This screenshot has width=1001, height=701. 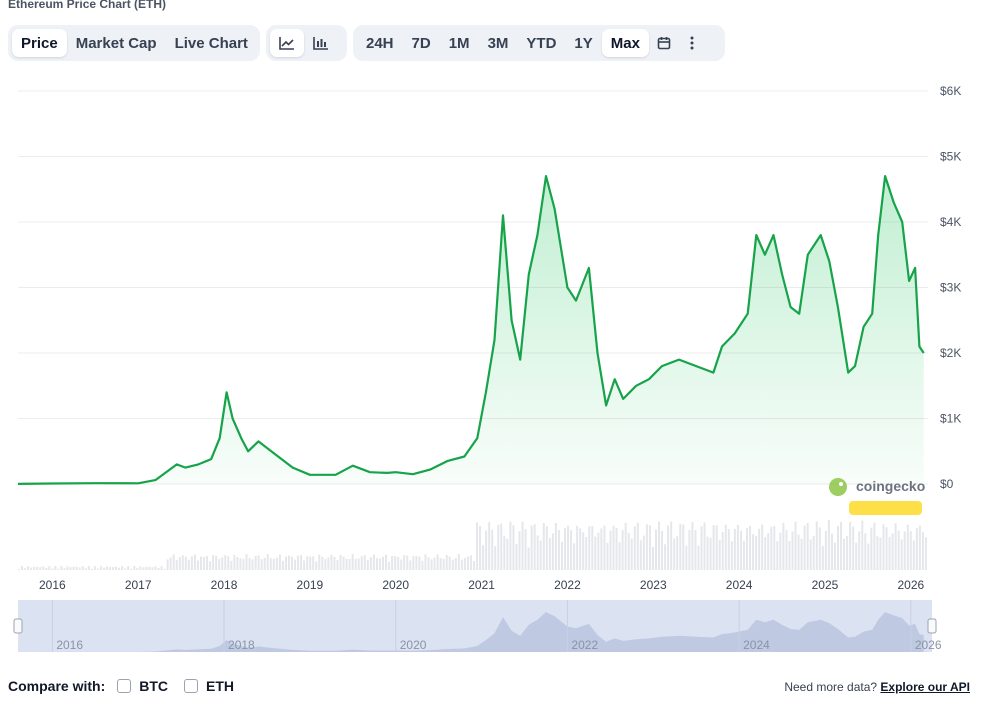 I want to click on calendar-icon, so click(x=664, y=43).